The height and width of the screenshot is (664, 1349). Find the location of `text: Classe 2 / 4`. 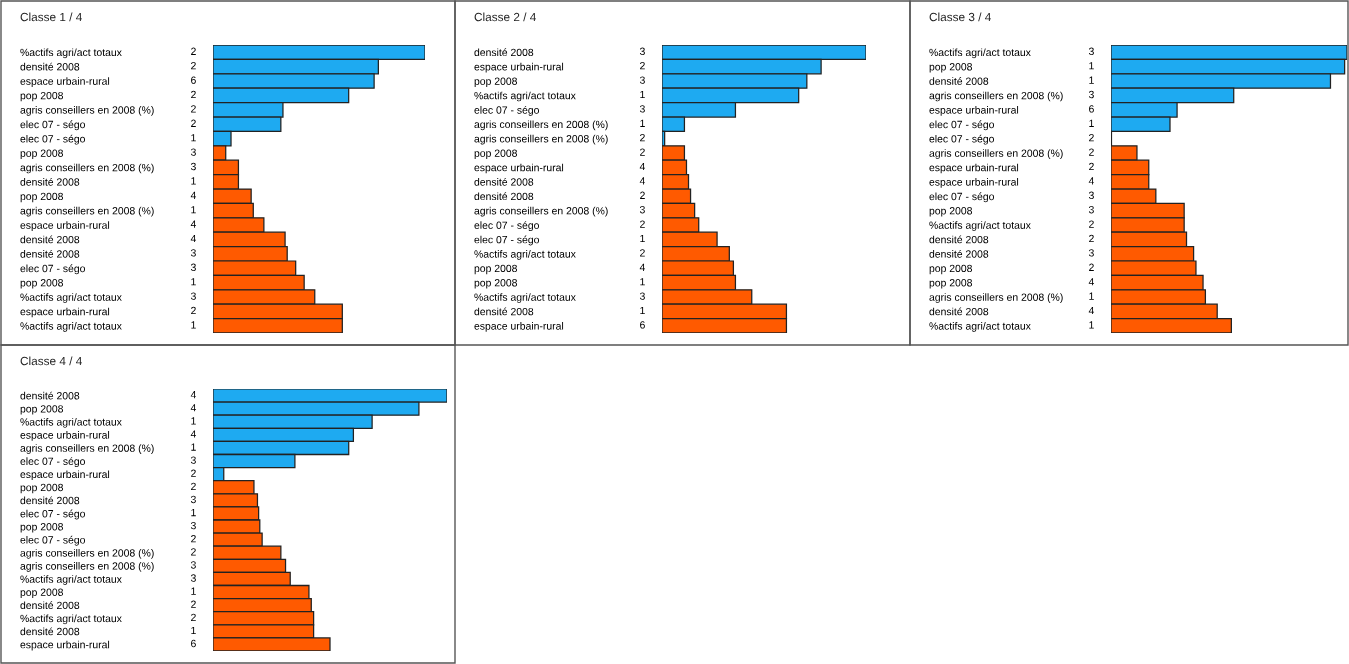

text: Classe 2 / 4 is located at coordinates (505, 17).